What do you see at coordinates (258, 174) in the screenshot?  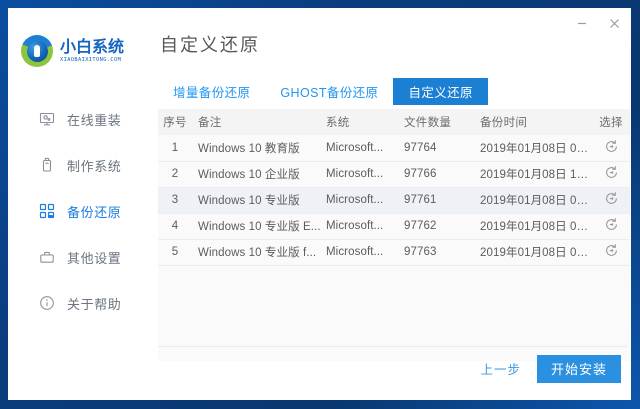 I see `cell-note: Windows 10 企业版` at bounding box center [258, 174].